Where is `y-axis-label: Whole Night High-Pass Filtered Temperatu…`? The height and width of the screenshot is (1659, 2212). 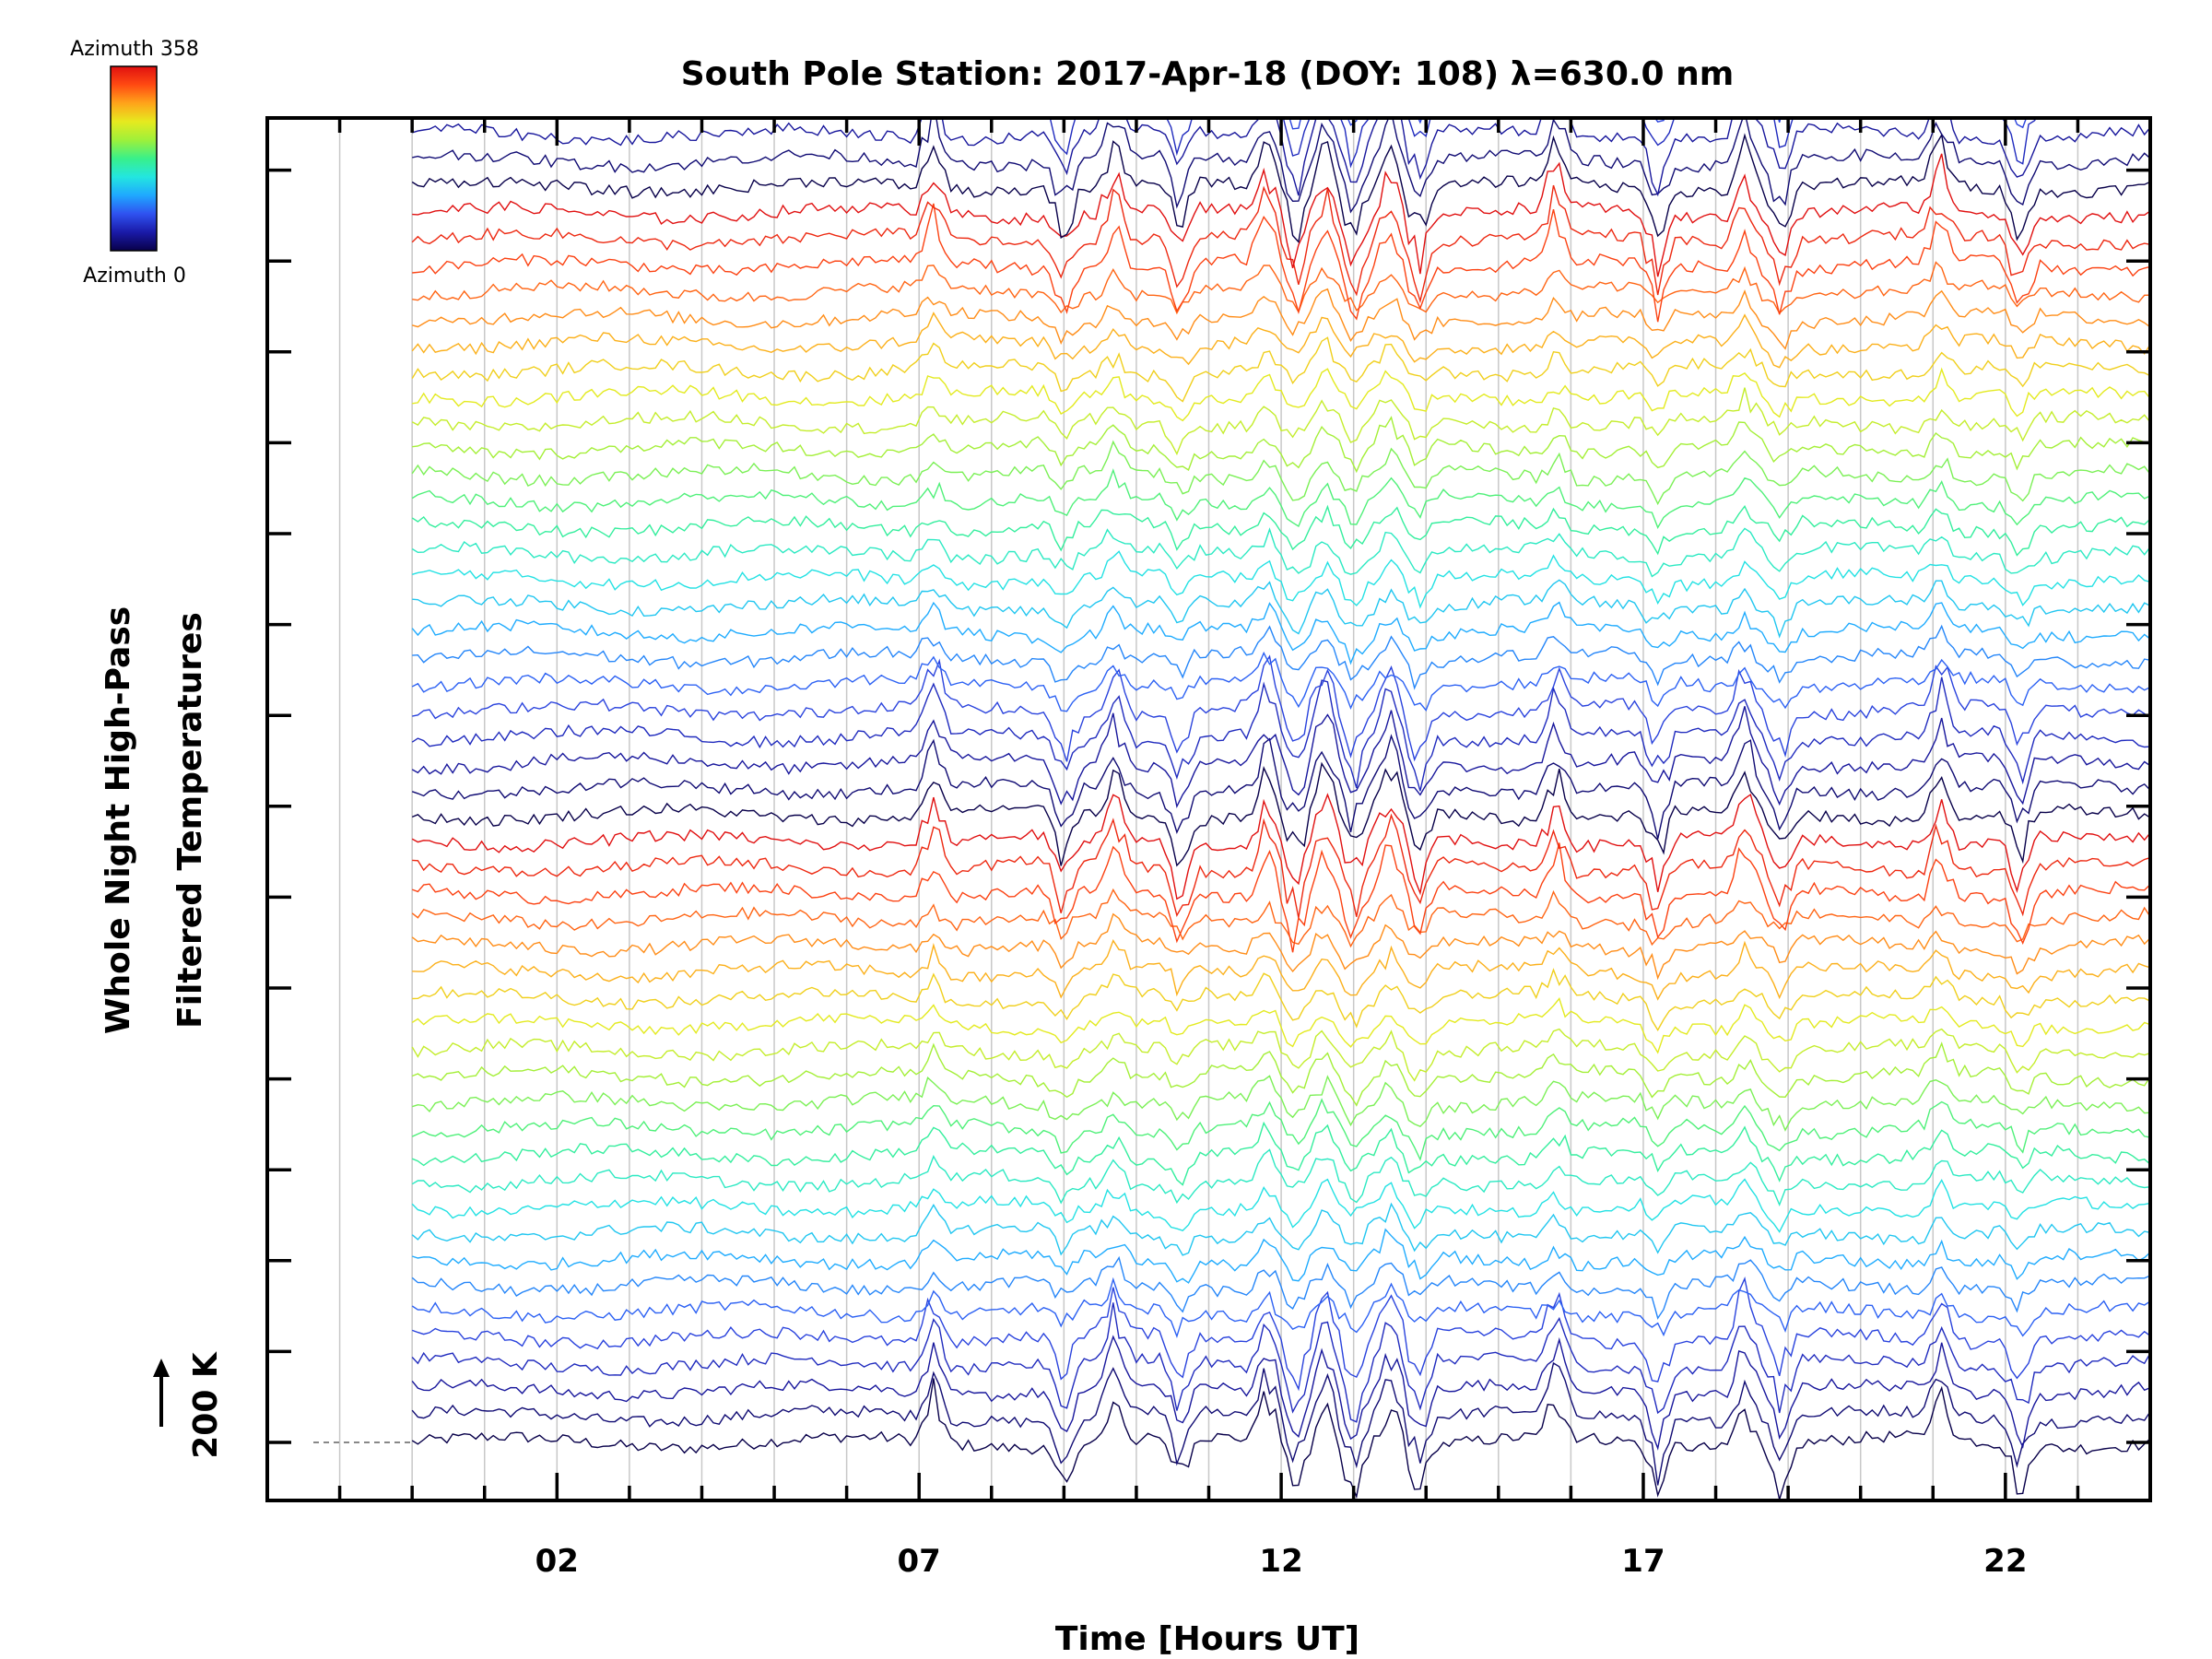
y-axis-label: Whole Night High-Pass Filtered Temperatu… is located at coordinates (154, 820).